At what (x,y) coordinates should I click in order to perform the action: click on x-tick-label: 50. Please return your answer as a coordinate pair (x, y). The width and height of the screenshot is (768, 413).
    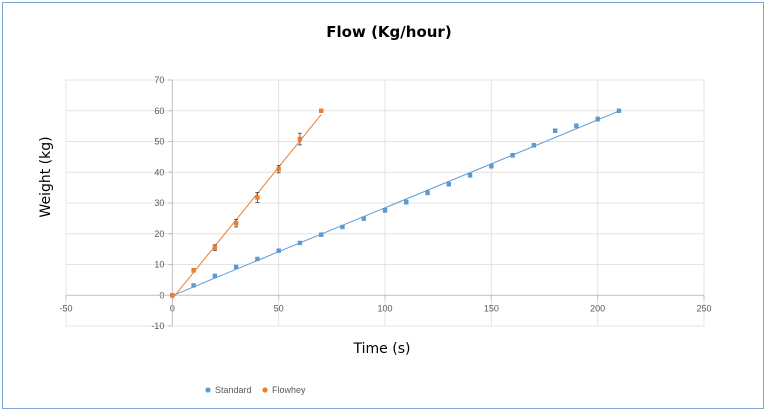
    Looking at the image, I should click on (279, 308).